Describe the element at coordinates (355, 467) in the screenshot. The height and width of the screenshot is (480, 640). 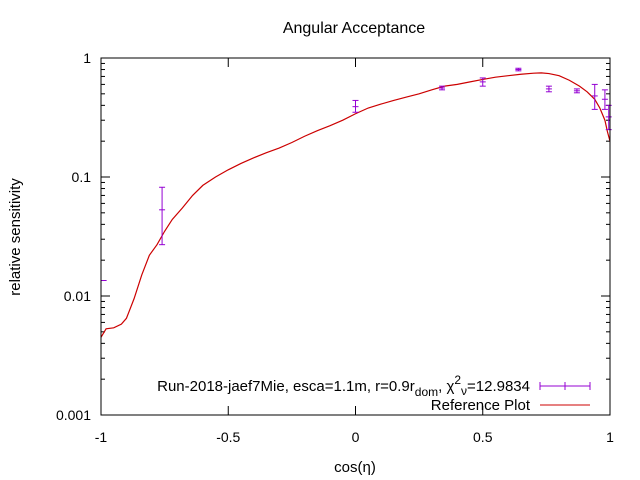
I see `x-axis-label: cos(η)` at that location.